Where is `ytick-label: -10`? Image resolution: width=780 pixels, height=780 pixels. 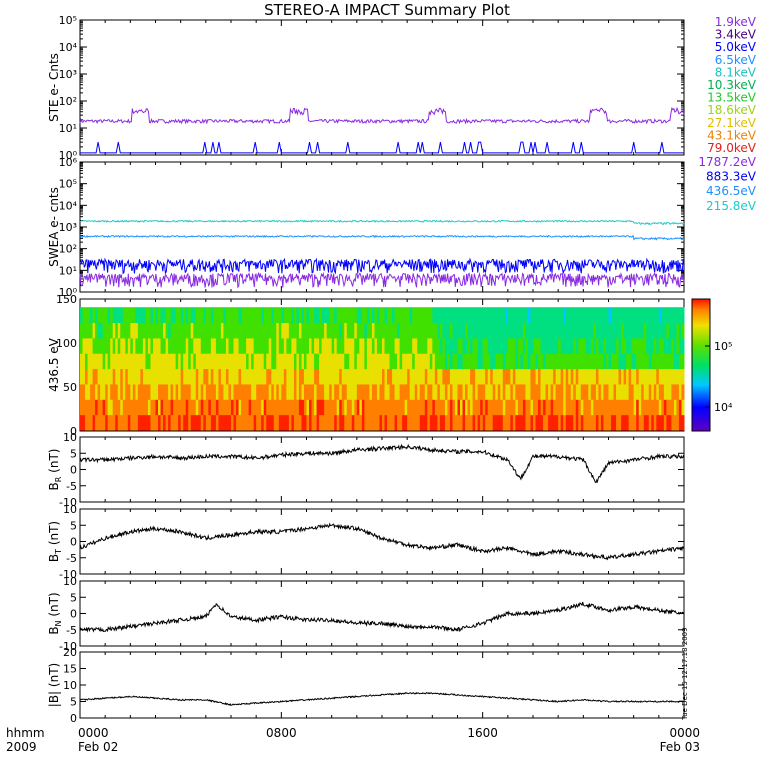 ytick-label: -10 is located at coordinates (68, 574).